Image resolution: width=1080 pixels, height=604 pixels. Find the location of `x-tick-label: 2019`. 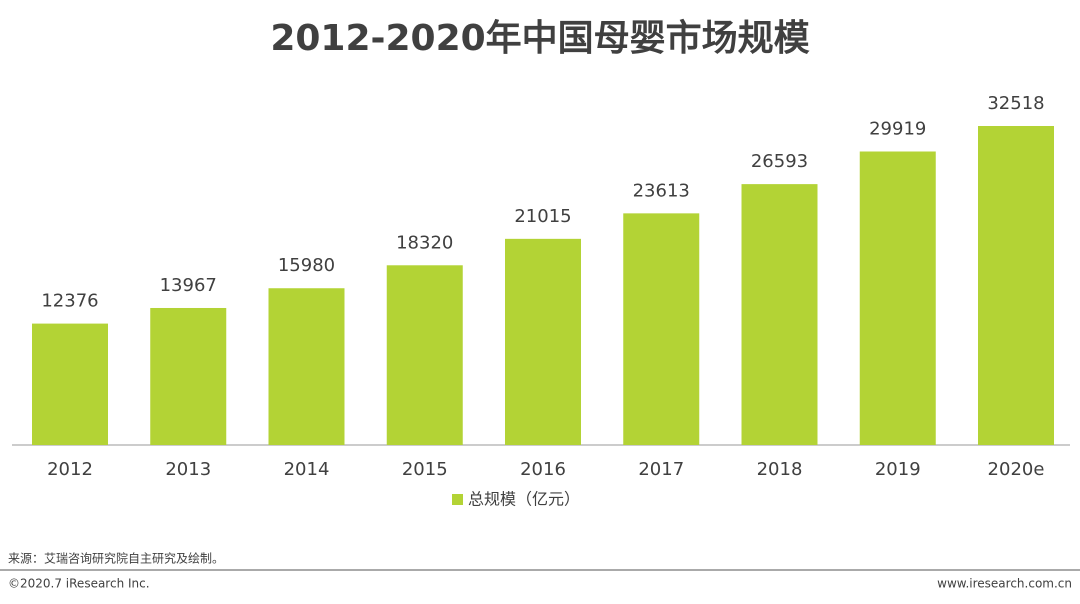

x-tick-label: 2019 is located at coordinates (898, 469).